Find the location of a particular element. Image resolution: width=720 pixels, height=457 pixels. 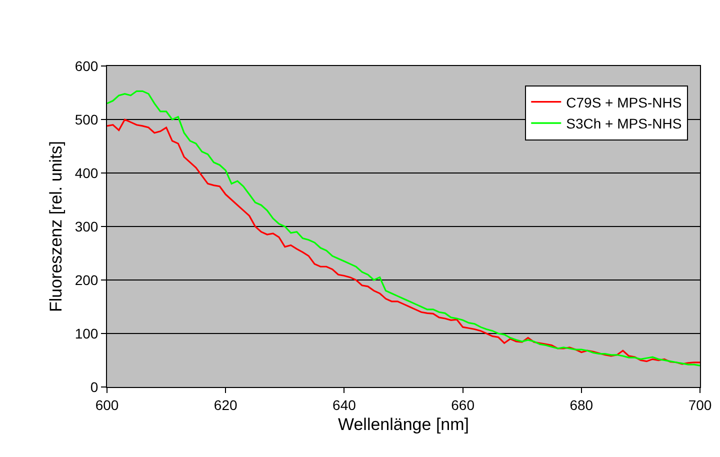

y-tick-label: 600 is located at coordinates (86, 66).